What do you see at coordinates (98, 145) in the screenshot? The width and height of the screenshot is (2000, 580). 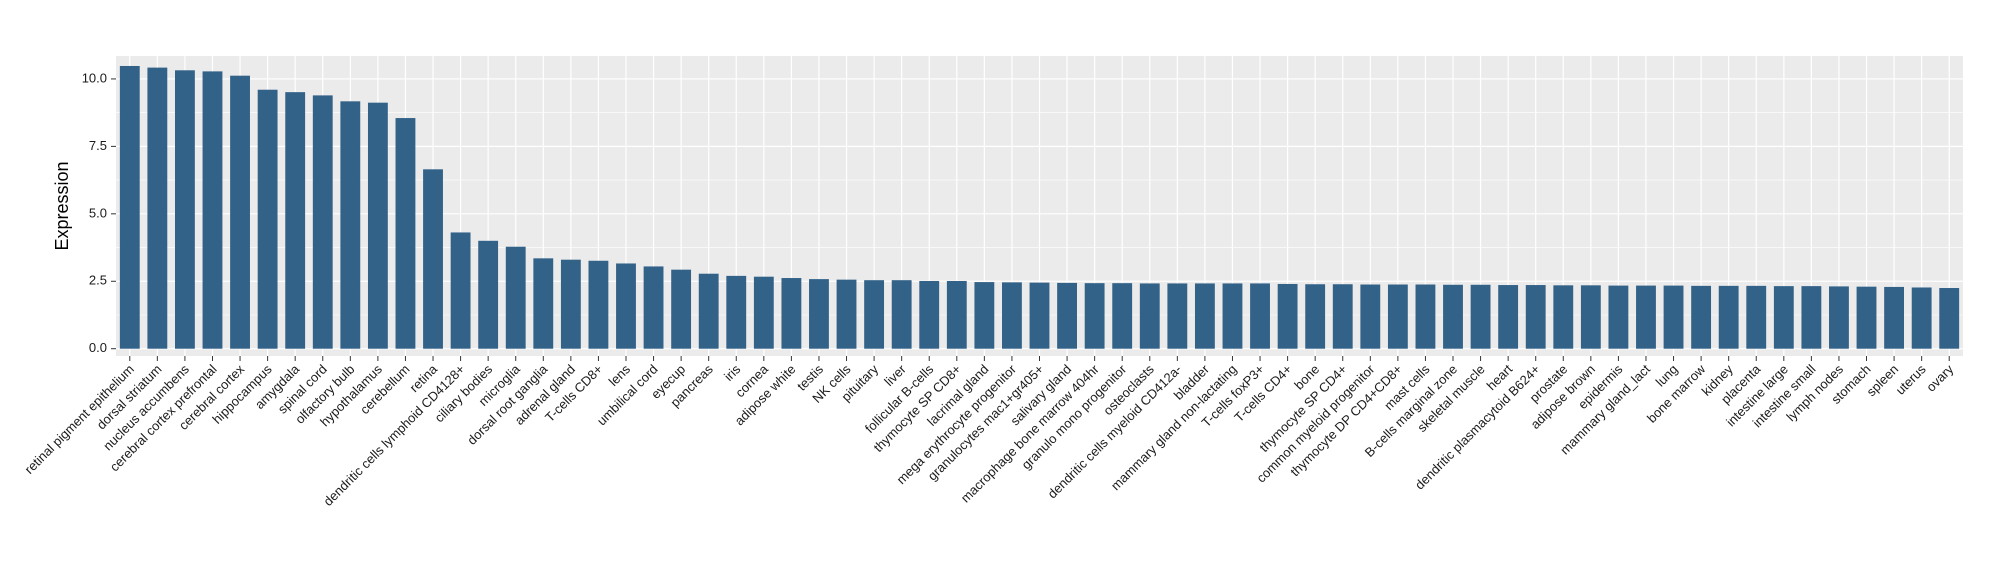 I see `y-tick-label: 7.5` at bounding box center [98, 145].